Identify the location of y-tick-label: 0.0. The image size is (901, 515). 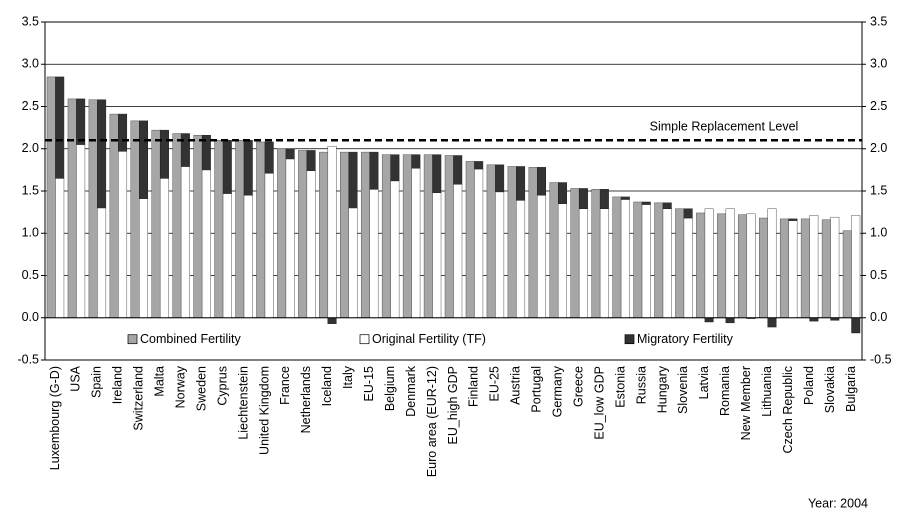
(30, 317).